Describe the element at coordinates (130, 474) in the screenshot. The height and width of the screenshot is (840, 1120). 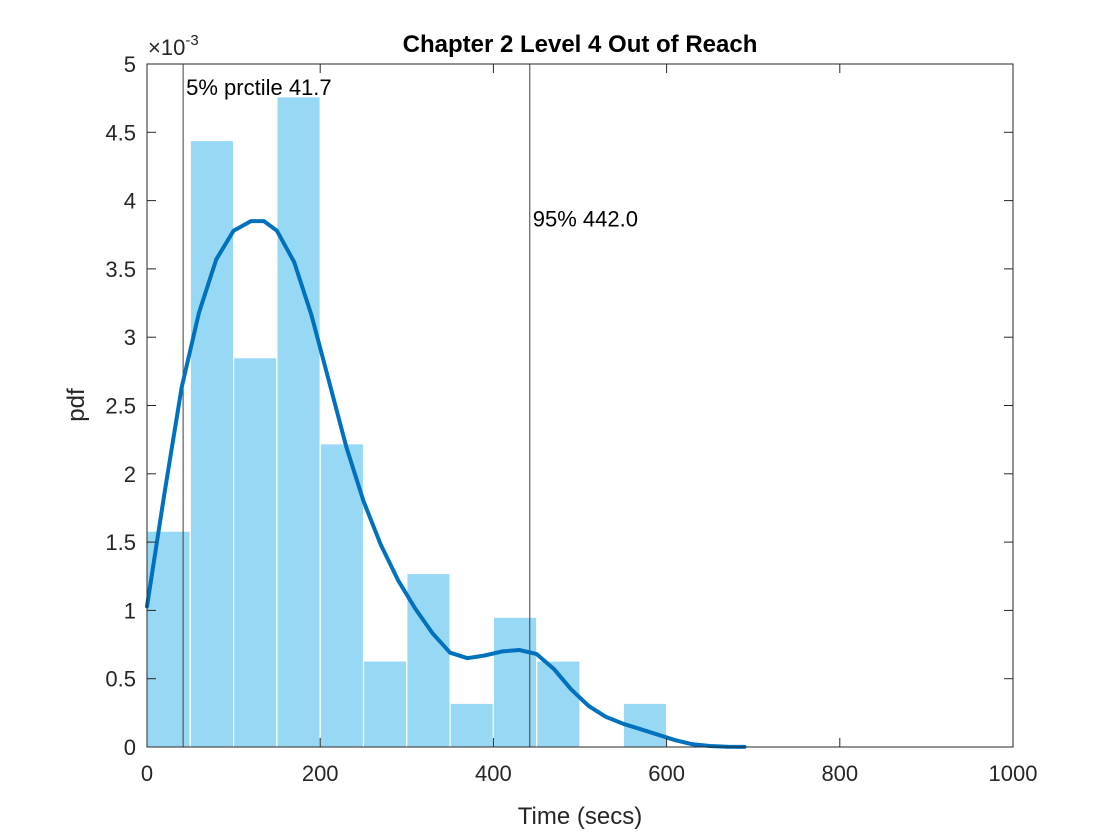
I see `y-tick-label: 2` at that location.